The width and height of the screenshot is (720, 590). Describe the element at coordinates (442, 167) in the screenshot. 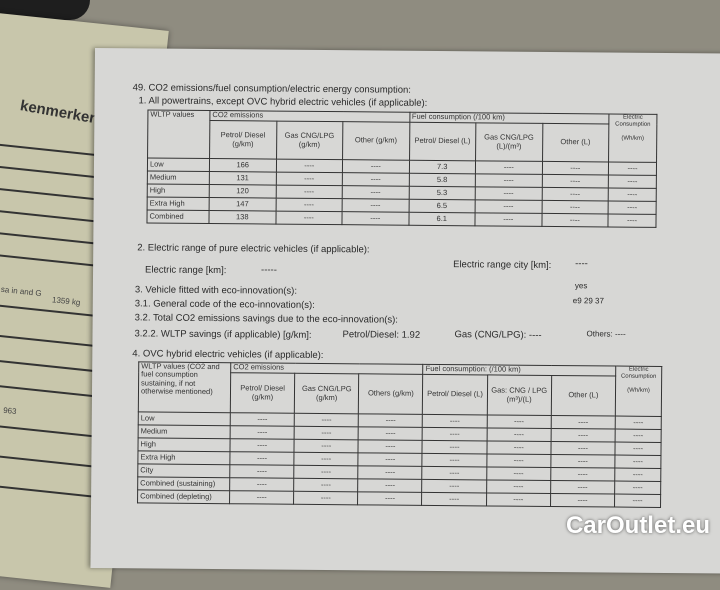

I see `fuel-value: 7.3` at that location.